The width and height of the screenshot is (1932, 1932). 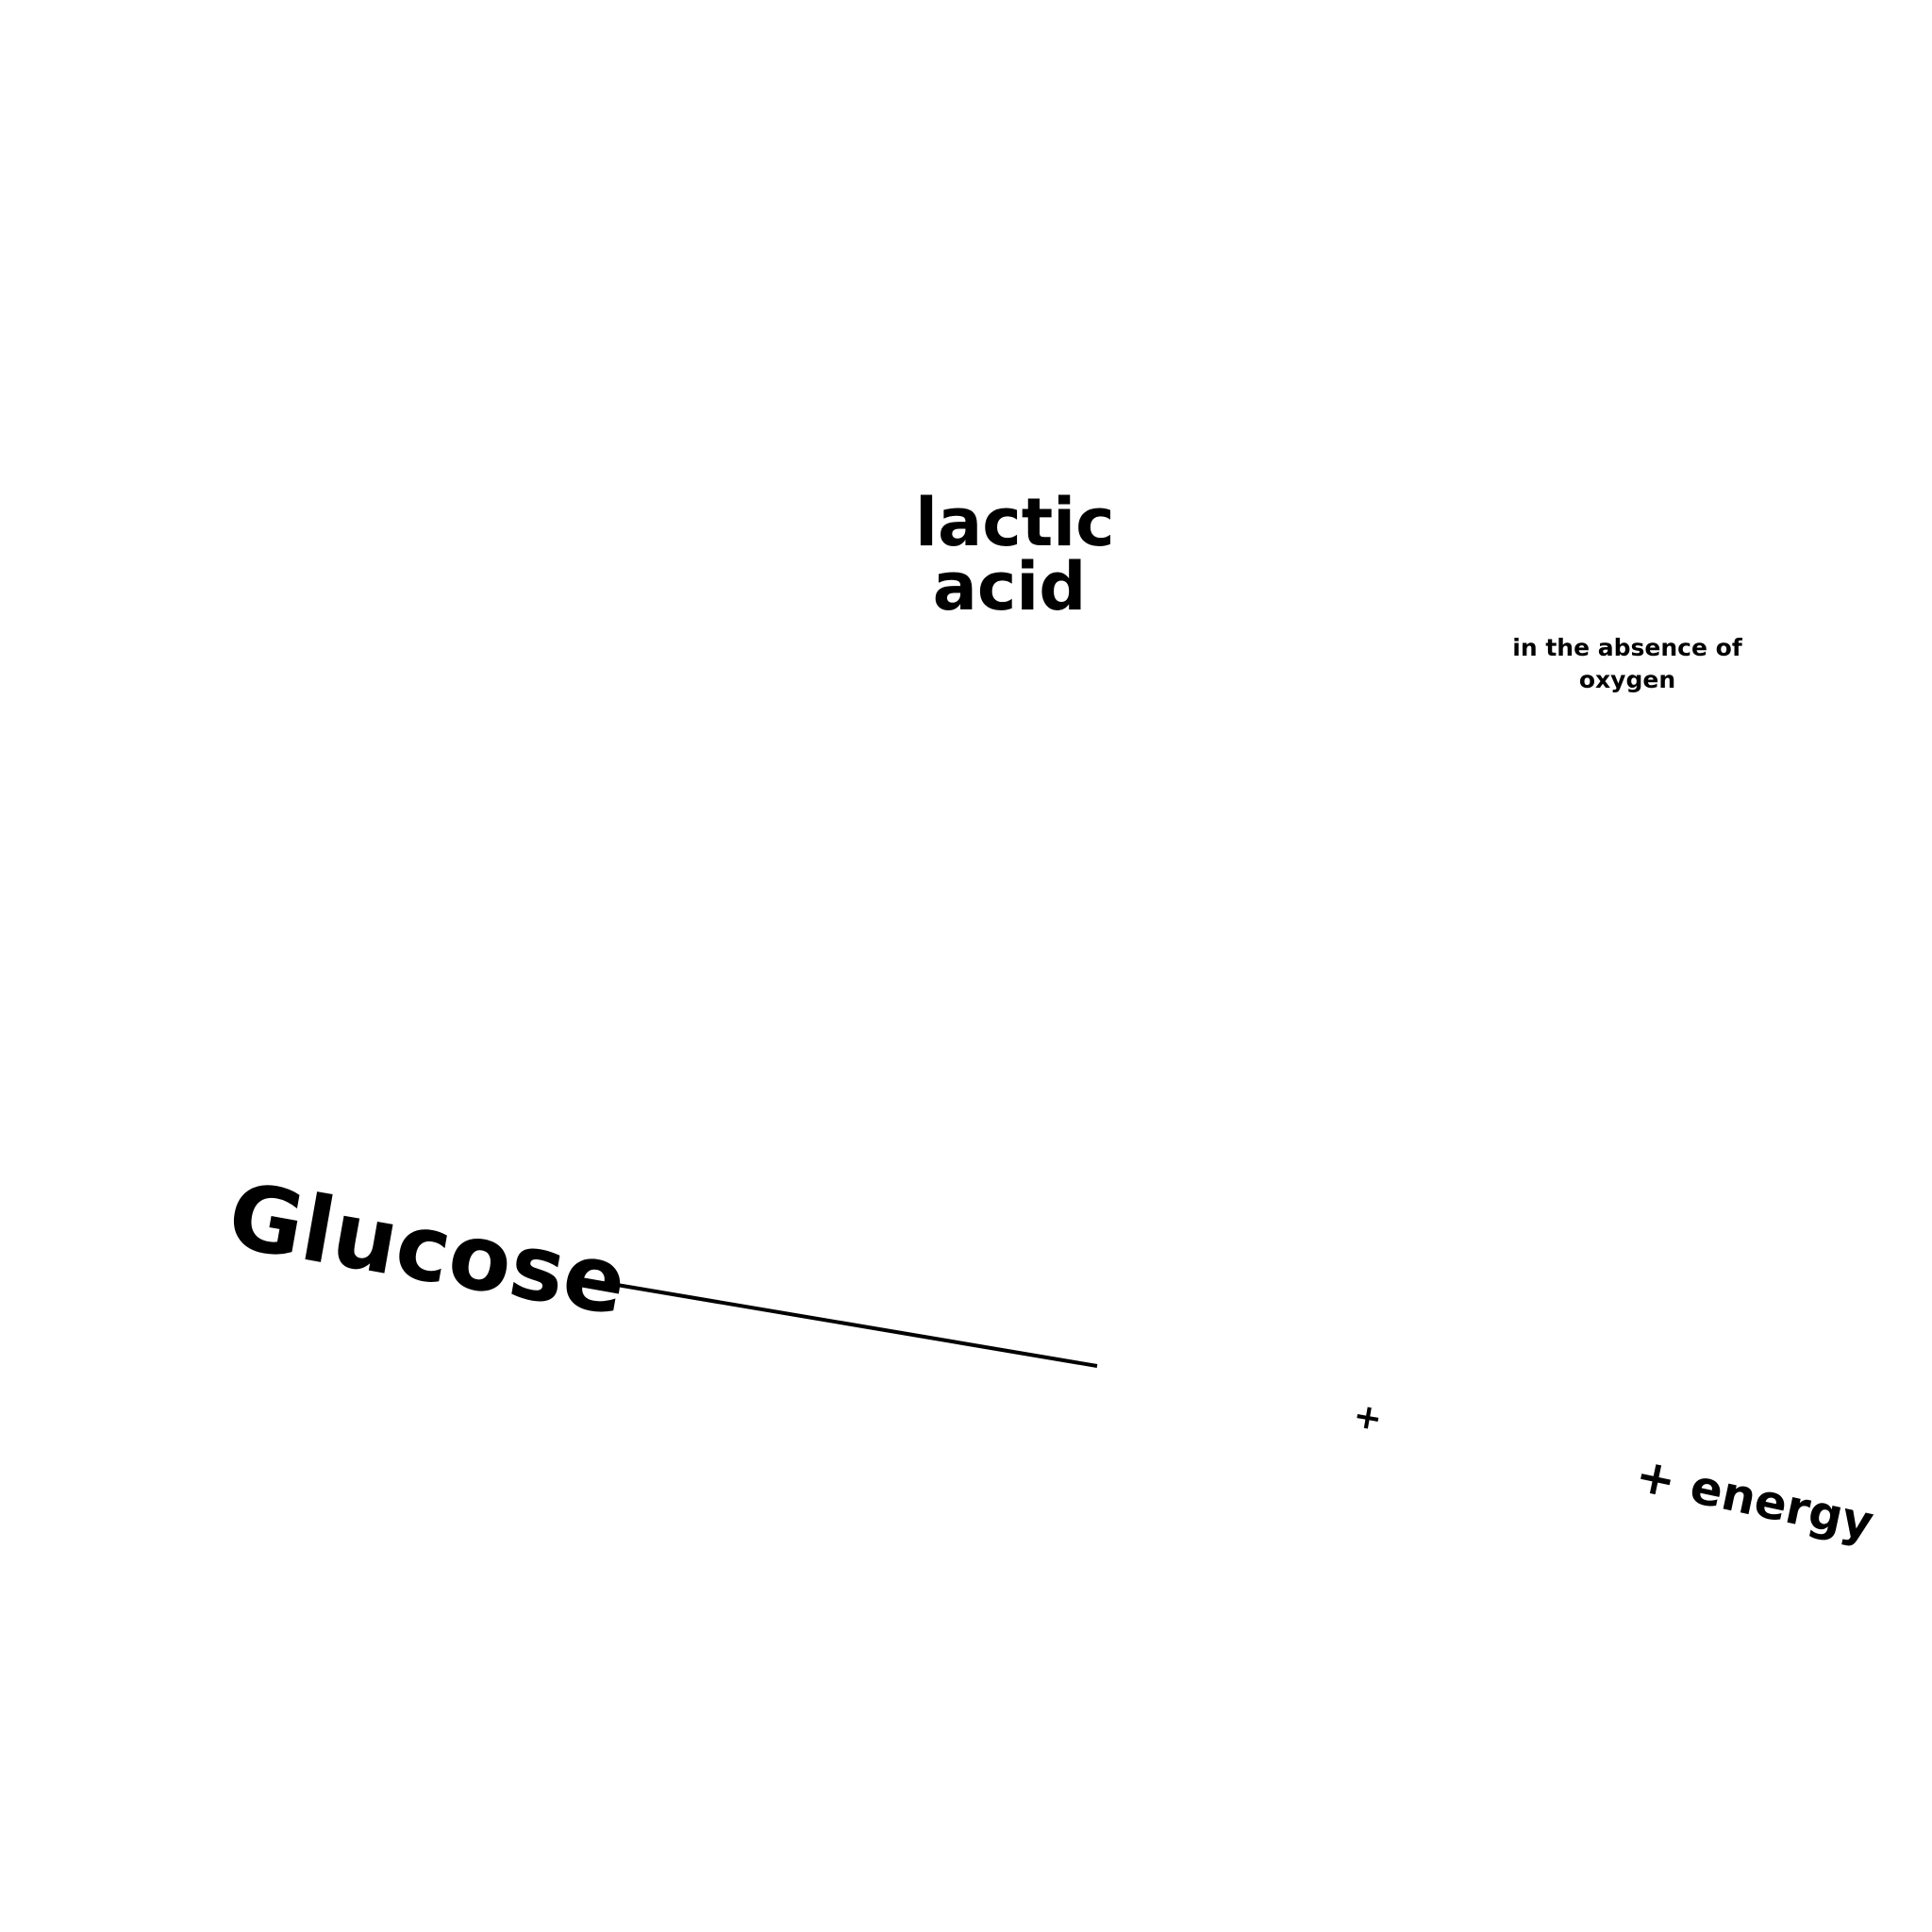 I want to click on reaction-arrow-line, so click(x=854, y=1325).